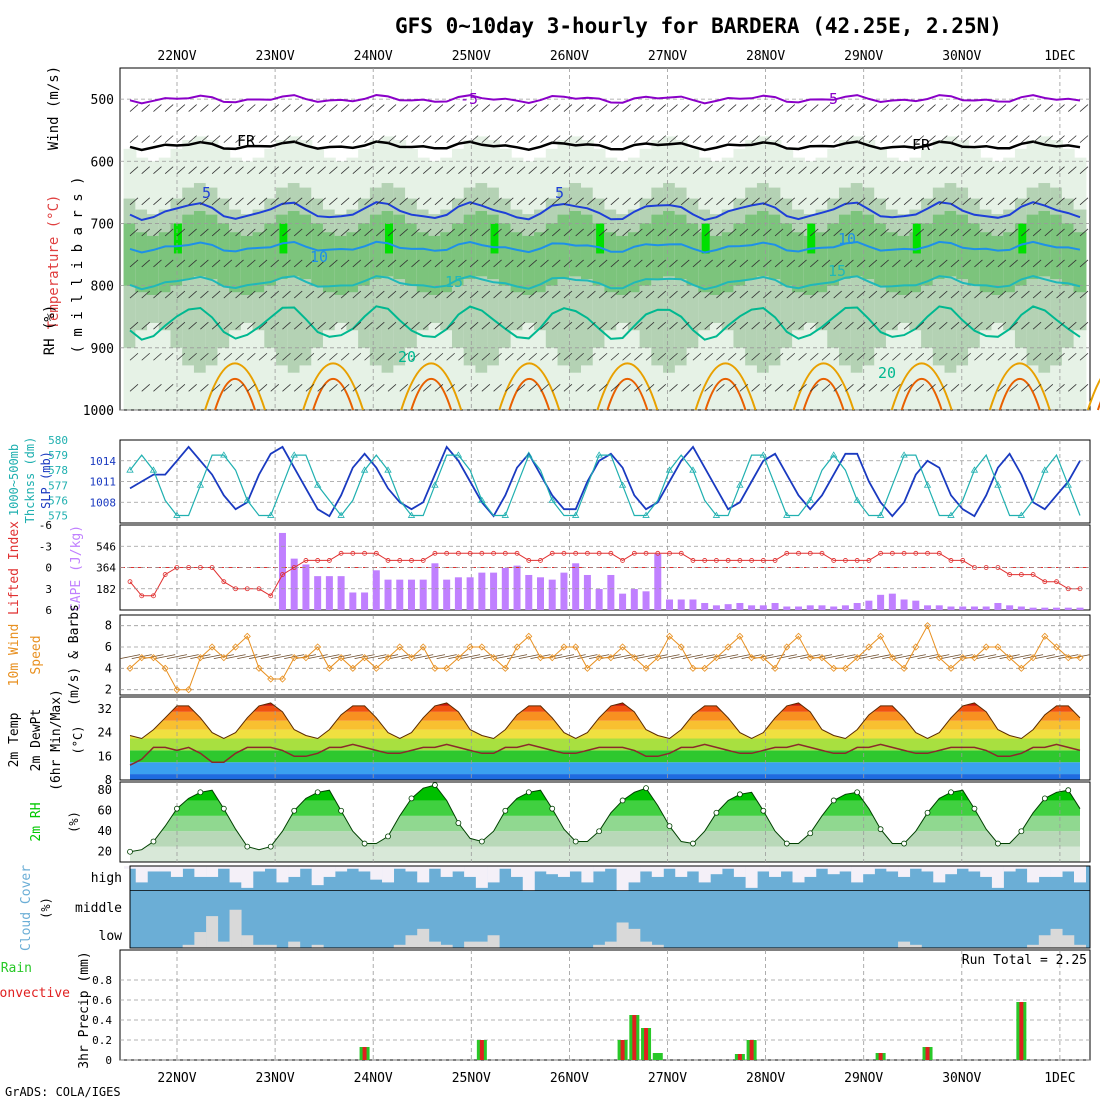 The height and width of the screenshot is (1100, 1100). Describe the element at coordinates (108, 668) in the screenshot. I see `wind-ytick: 4` at that location.